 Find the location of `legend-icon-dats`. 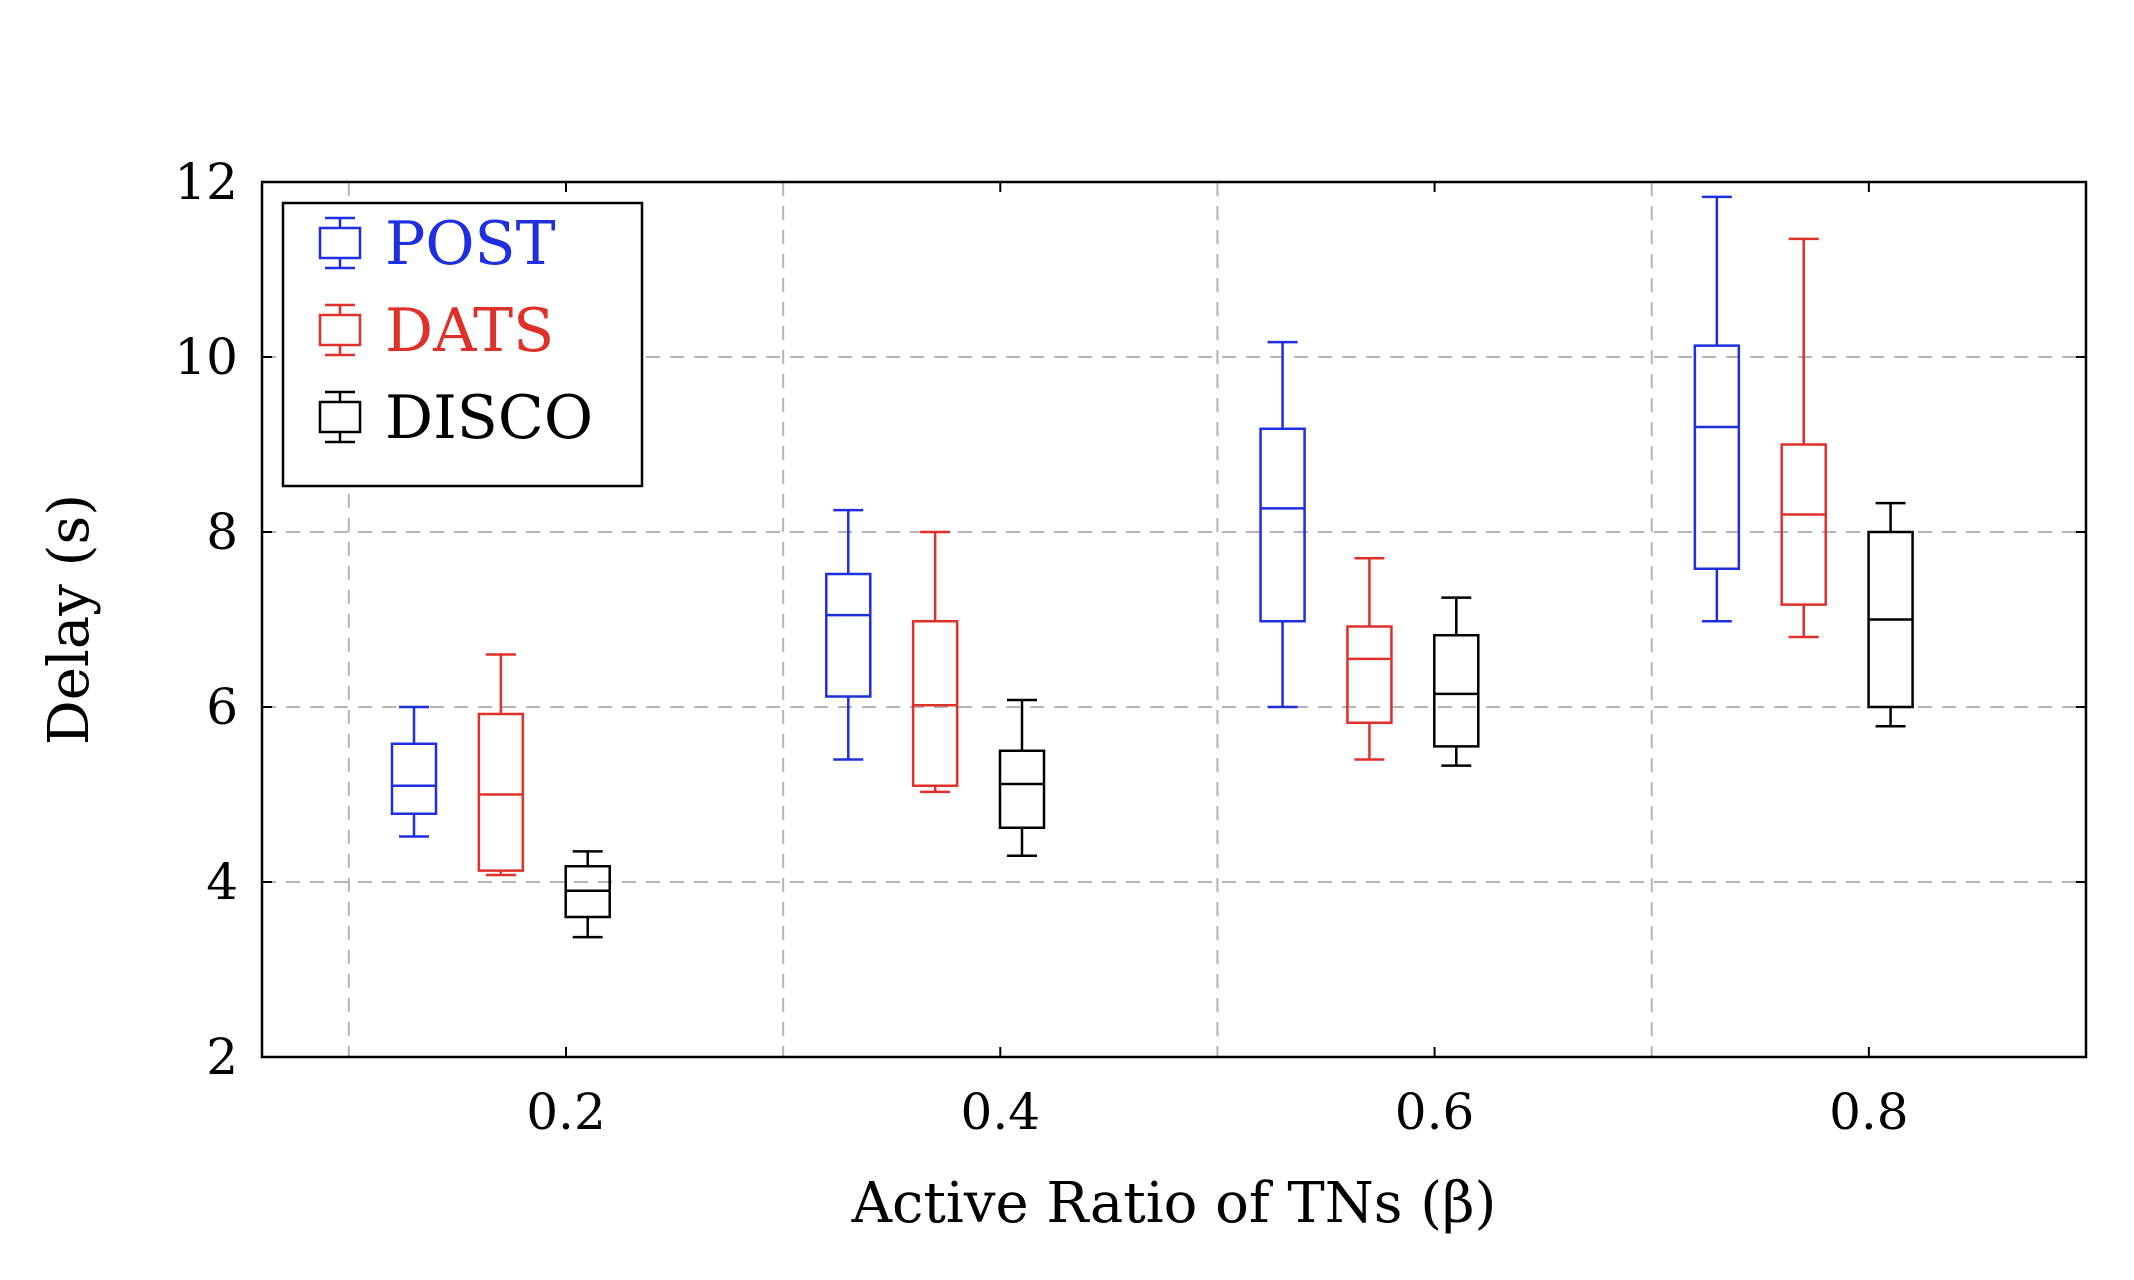

legend-icon-dats is located at coordinates (340, 330).